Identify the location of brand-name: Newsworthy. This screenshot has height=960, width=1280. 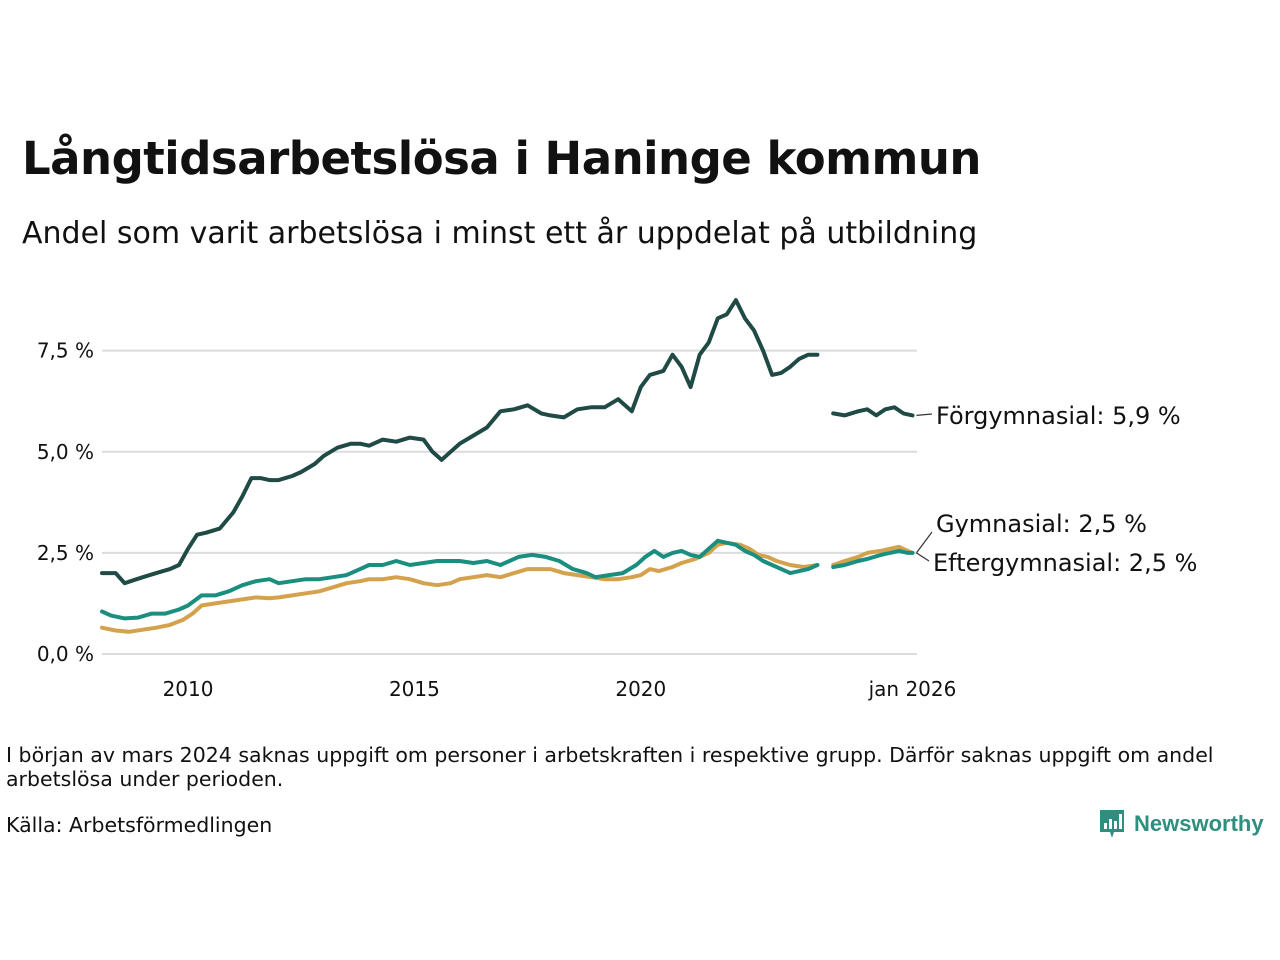
(1199, 823).